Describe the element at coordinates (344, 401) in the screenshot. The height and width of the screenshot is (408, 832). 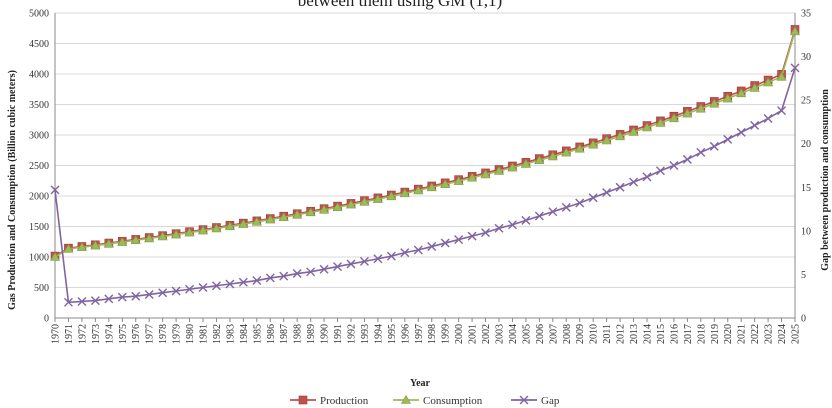
I see `legend-label: Production` at that location.